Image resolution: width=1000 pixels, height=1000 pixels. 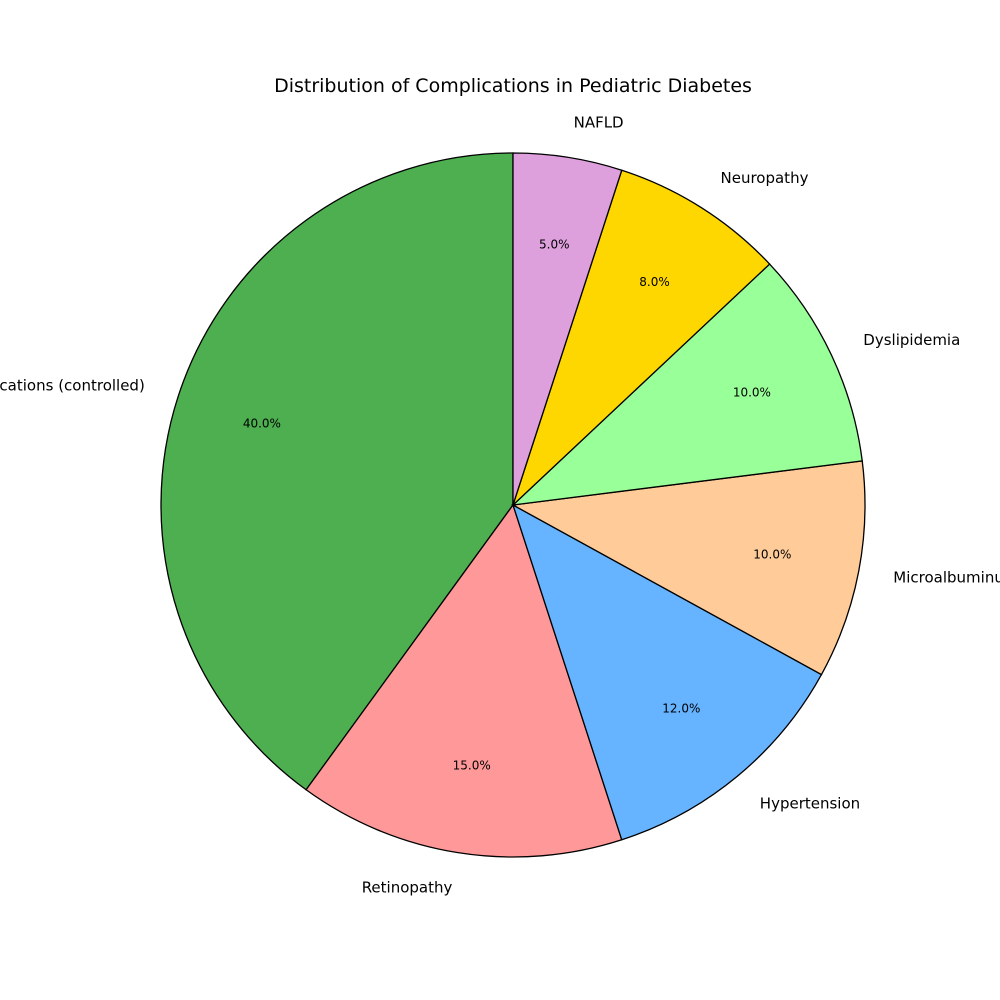 I want to click on pie-slice-nafld, so click(x=567, y=329).